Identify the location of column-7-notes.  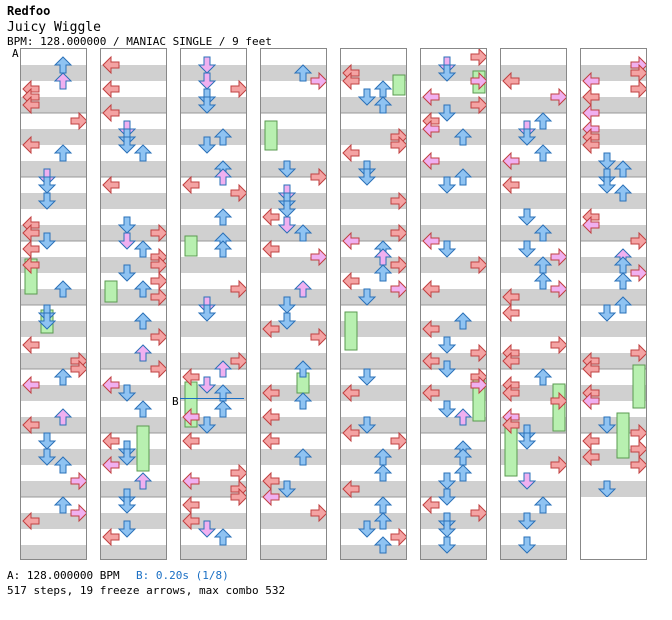
(533, 312).